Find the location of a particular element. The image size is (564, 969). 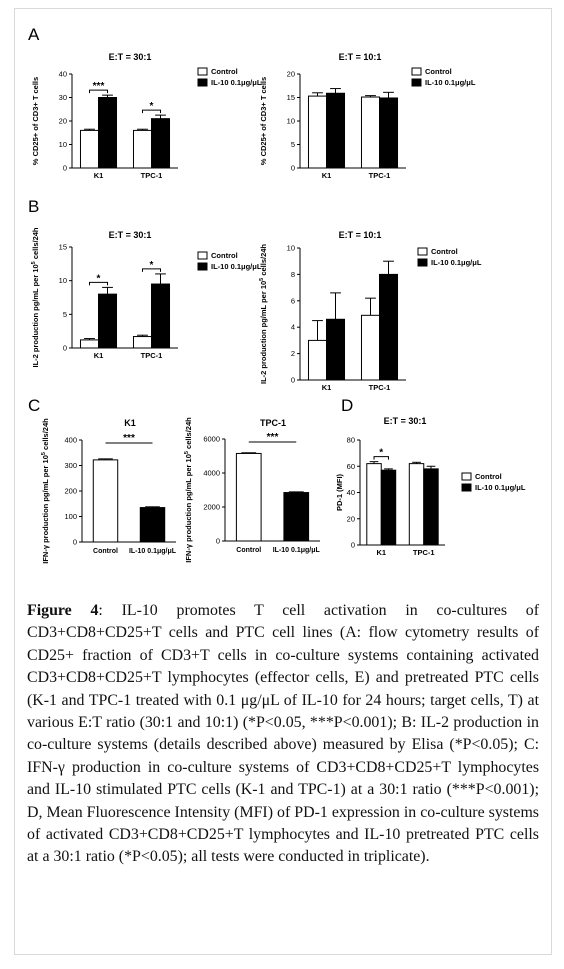

y-tick-label: 2000 is located at coordinates (211, 507).